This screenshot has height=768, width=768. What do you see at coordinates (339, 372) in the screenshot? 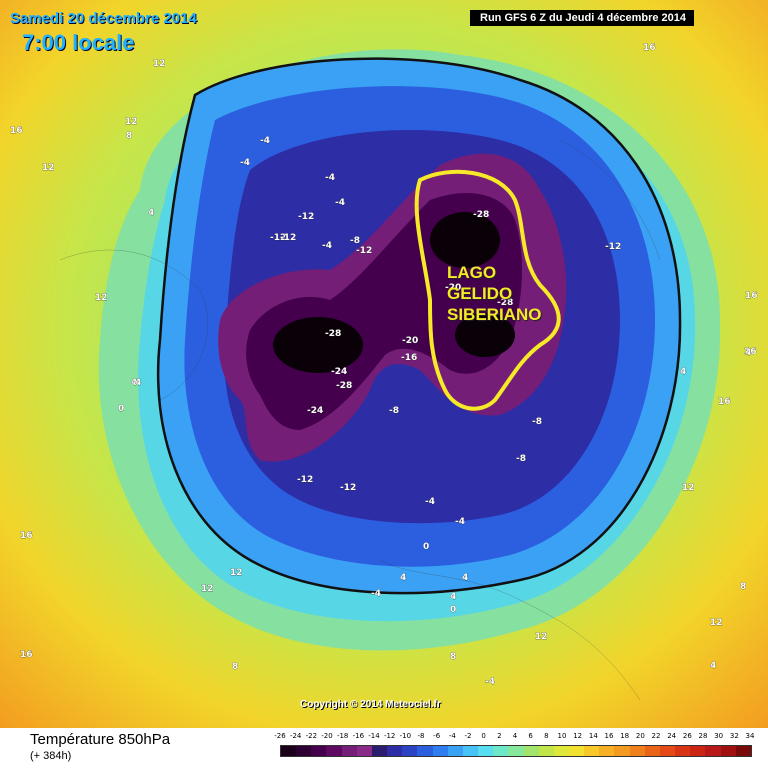
I see `temperature-value-label: -24` at bounding box center [339, 372].